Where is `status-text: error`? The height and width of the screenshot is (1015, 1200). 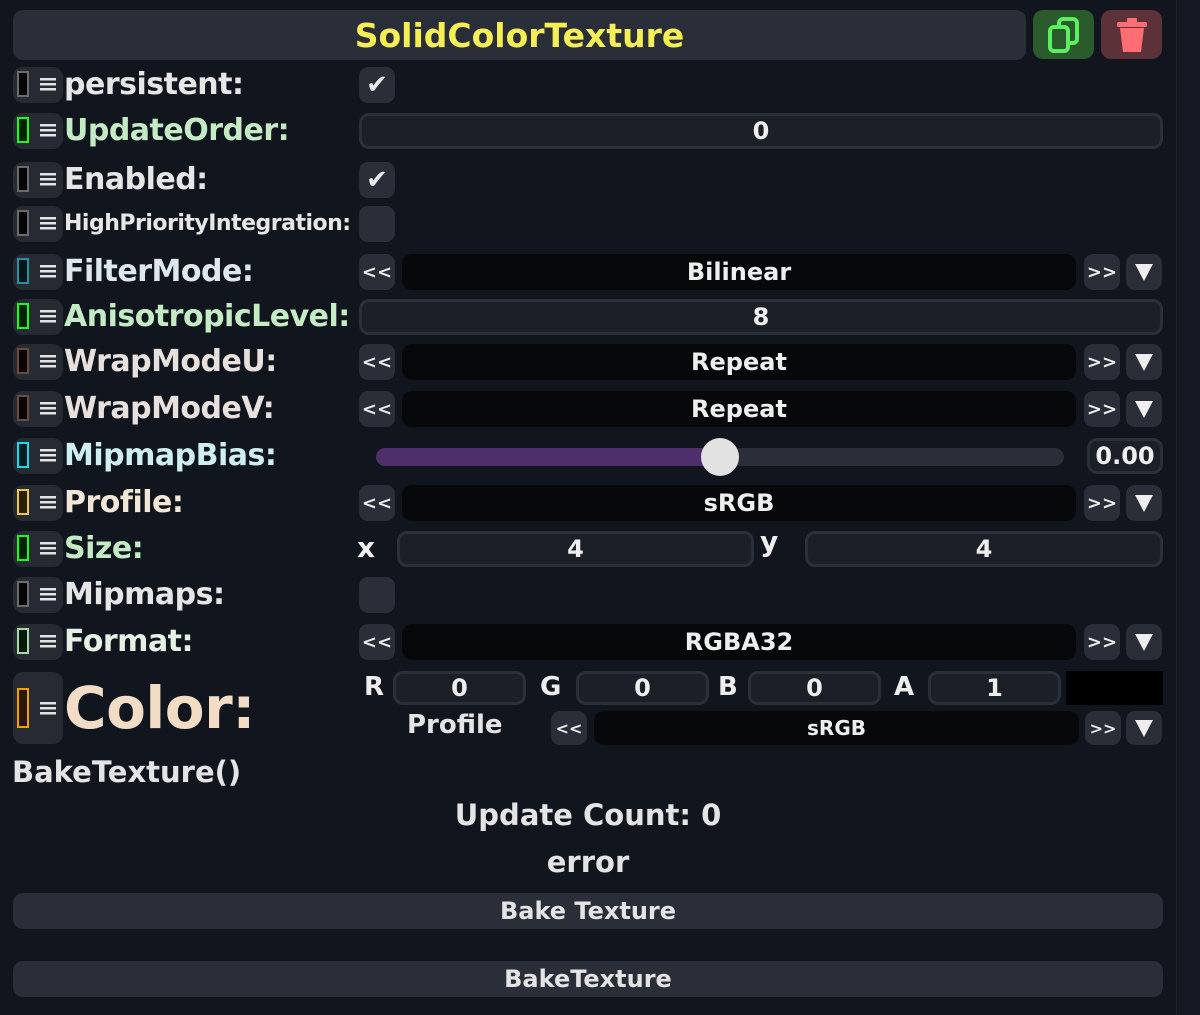 status-text: error is located at coordinates (588, 862).